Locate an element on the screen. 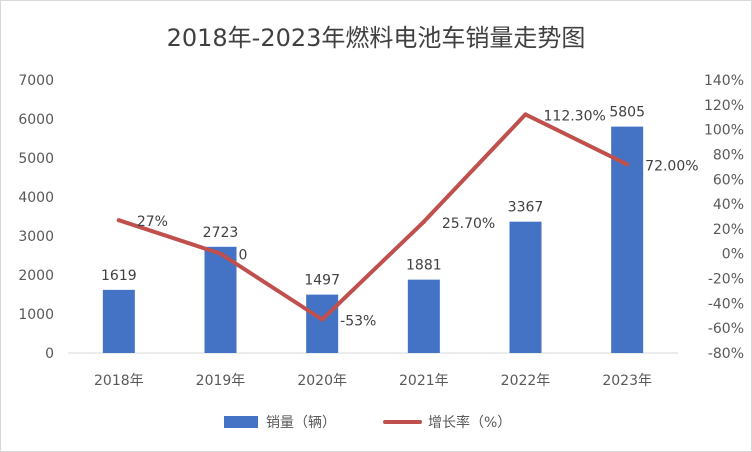 The width and height of the screenshot is (752, 452). left-axis: 0 1000 2000 3000 4000 5000 6000 7000 is located at coordinates (36, 217).